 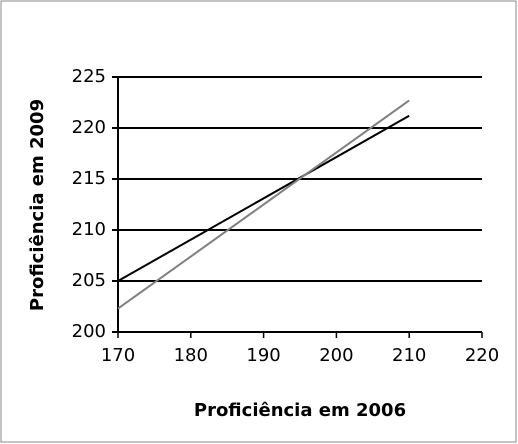 What do you see at coordinates (89, 280) in the screenshot?
I see `y-tick-label: 205` at bounding box center [89, 280].